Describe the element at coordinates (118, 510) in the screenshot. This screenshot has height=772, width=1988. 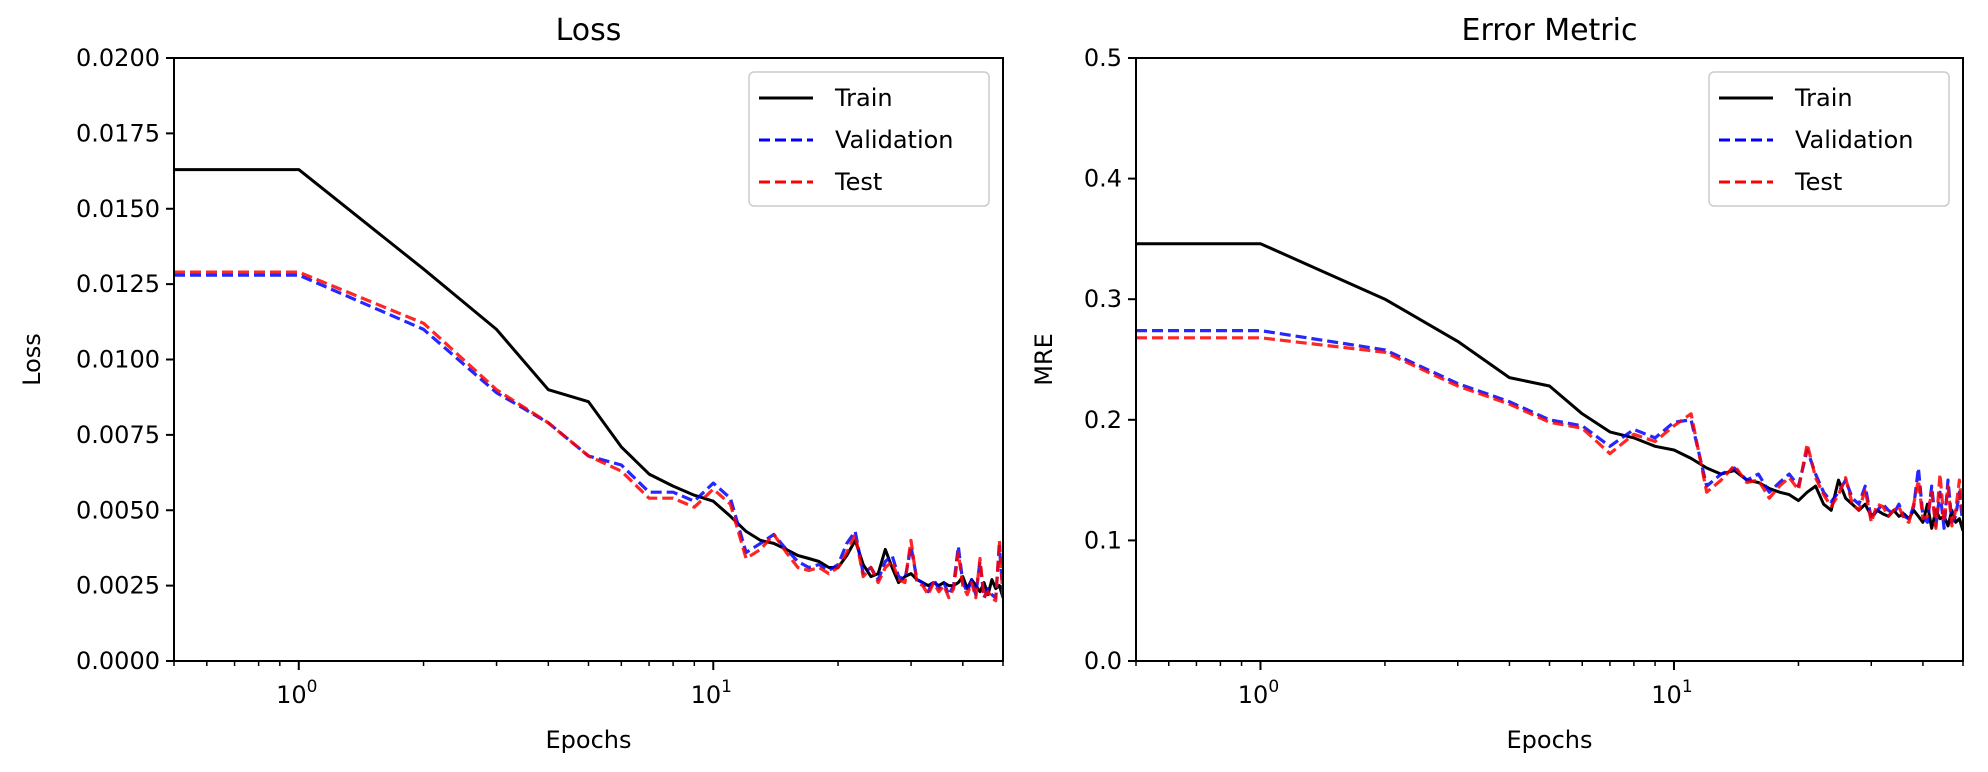
I see `y-tick-label: 0.0050` at that location.